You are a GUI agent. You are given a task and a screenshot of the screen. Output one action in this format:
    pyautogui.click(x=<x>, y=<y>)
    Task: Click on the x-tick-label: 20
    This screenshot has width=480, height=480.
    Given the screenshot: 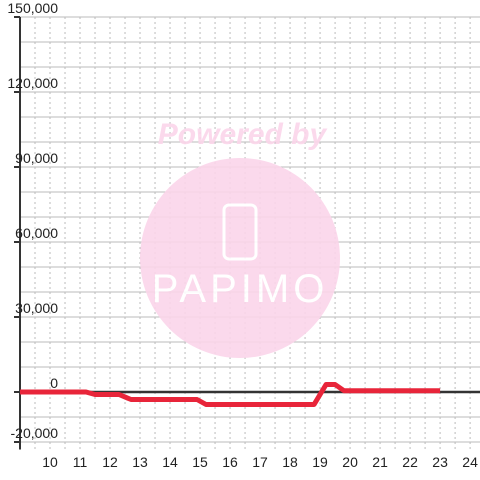 What is the action you would take?
    pyautogui.click(x=350, y=462)
    